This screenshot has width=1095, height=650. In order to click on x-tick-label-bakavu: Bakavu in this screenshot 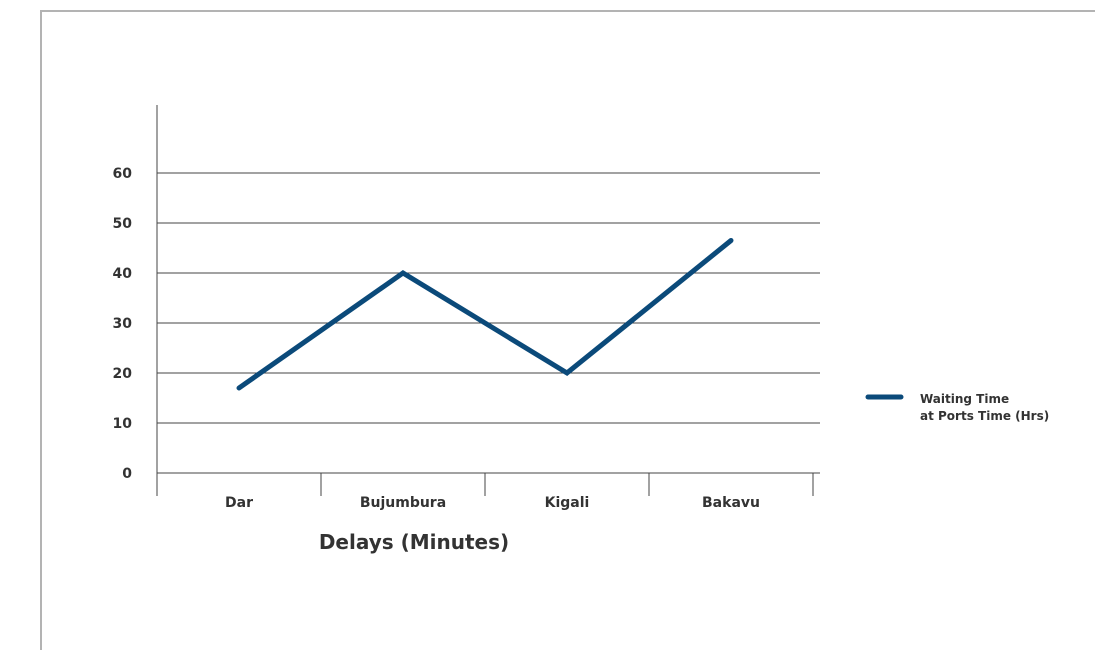, I will do `click(731, 503)`.